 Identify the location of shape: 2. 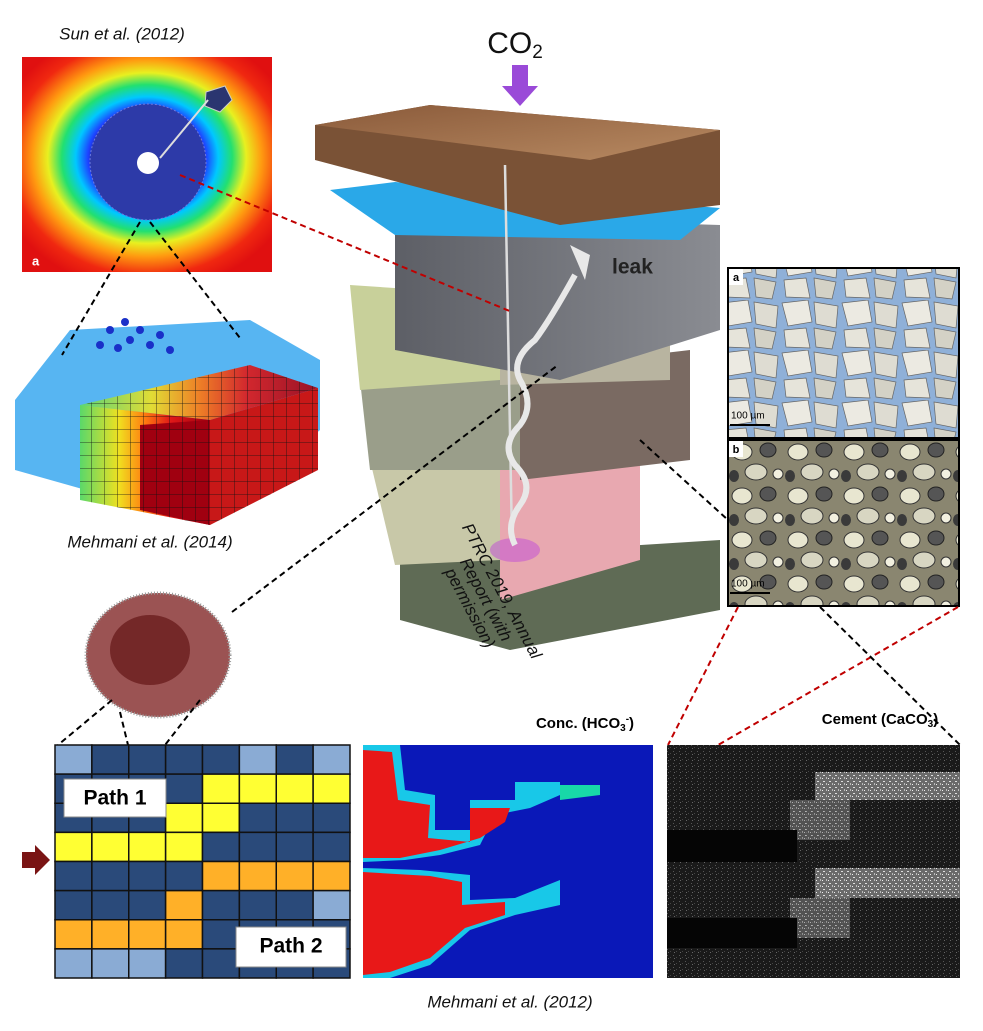
(537, 52).